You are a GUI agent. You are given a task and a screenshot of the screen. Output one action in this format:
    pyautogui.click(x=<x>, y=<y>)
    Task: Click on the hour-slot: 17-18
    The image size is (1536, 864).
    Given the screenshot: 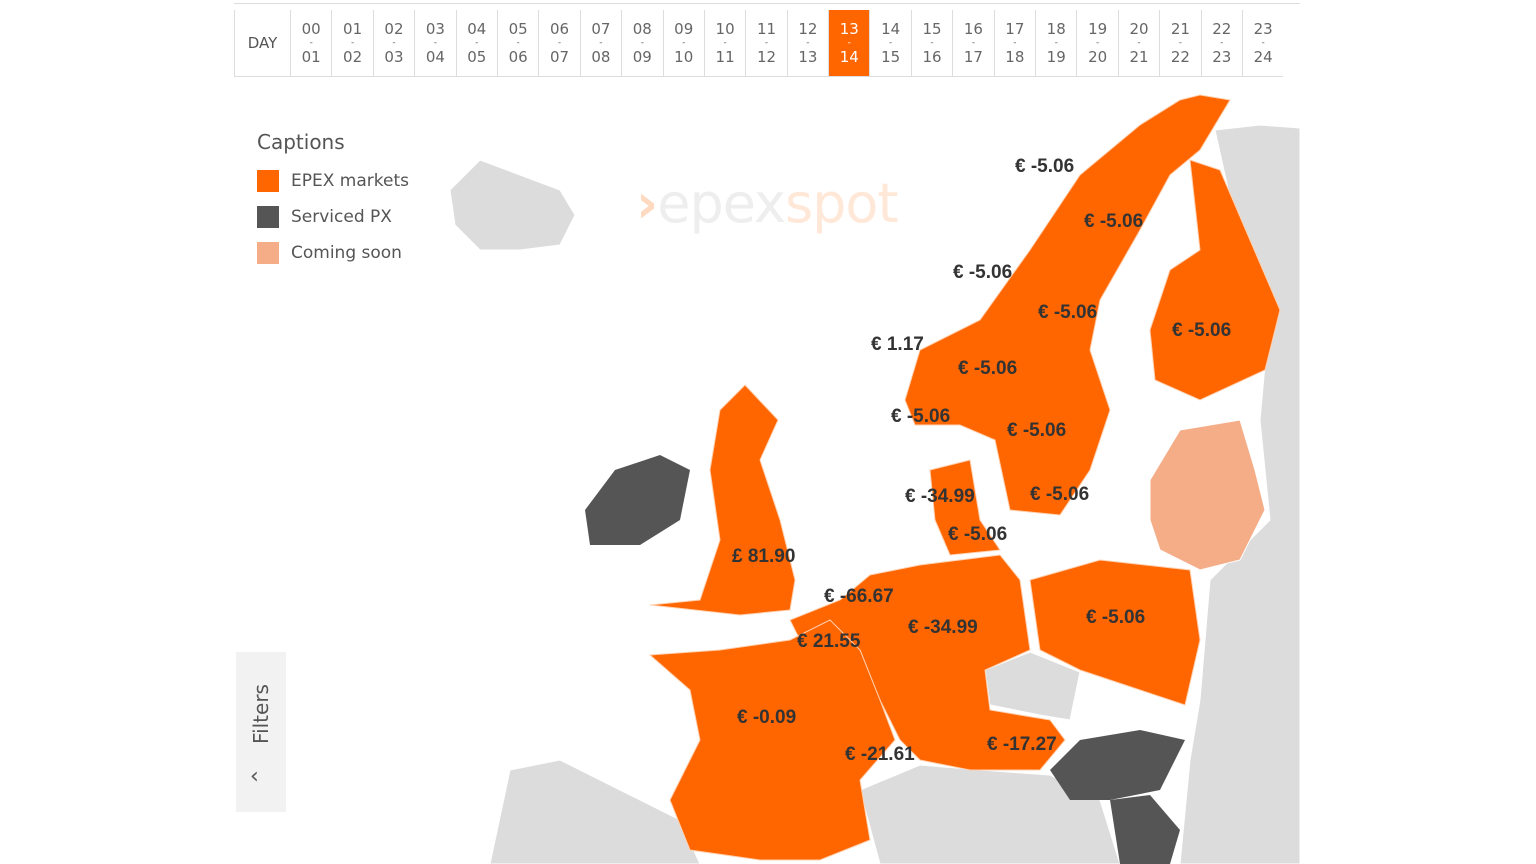 What is the action you would take?
    pyautogui.click(x=1014, y=43)
    